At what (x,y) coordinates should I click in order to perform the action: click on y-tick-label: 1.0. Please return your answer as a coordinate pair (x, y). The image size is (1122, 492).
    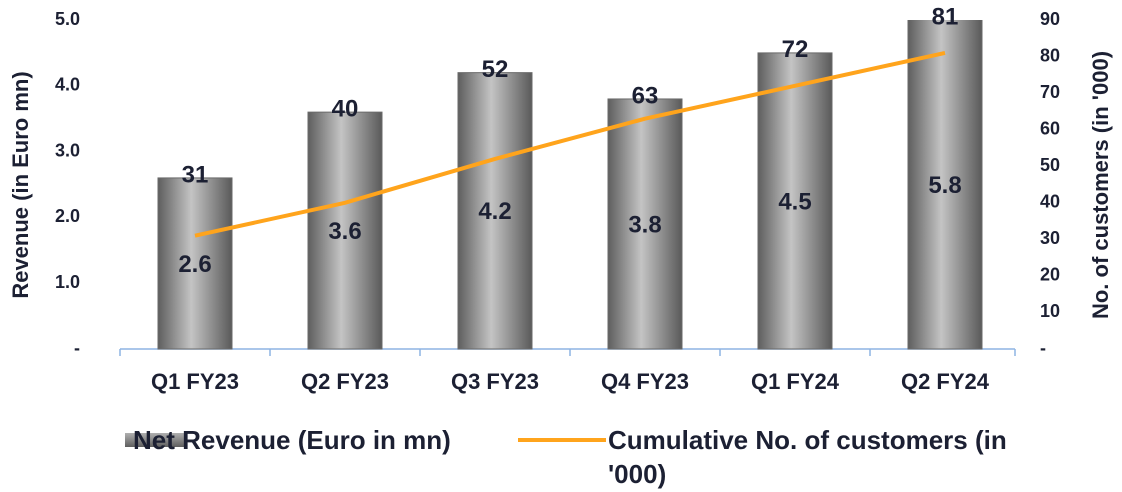
    Looking at the image, I should click on (67, 282).